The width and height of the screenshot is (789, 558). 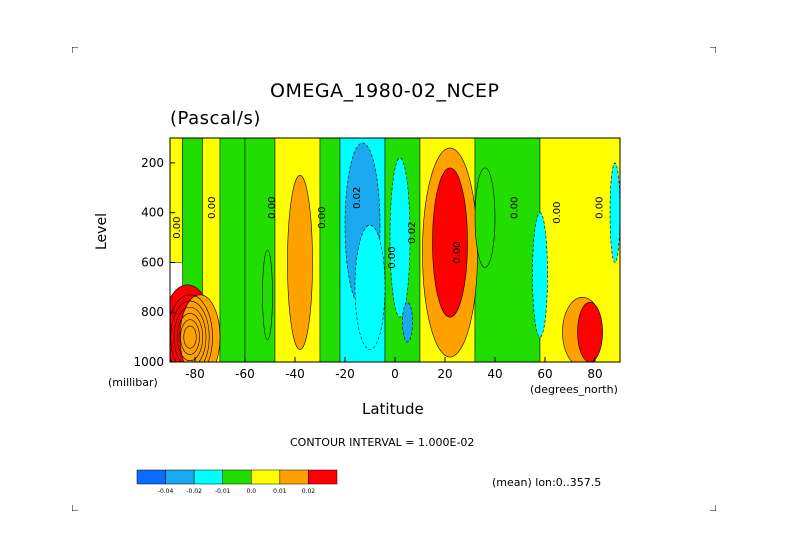 I want to click on y-axis: 200 400 600 800 1000, so click(x=154, y=262).